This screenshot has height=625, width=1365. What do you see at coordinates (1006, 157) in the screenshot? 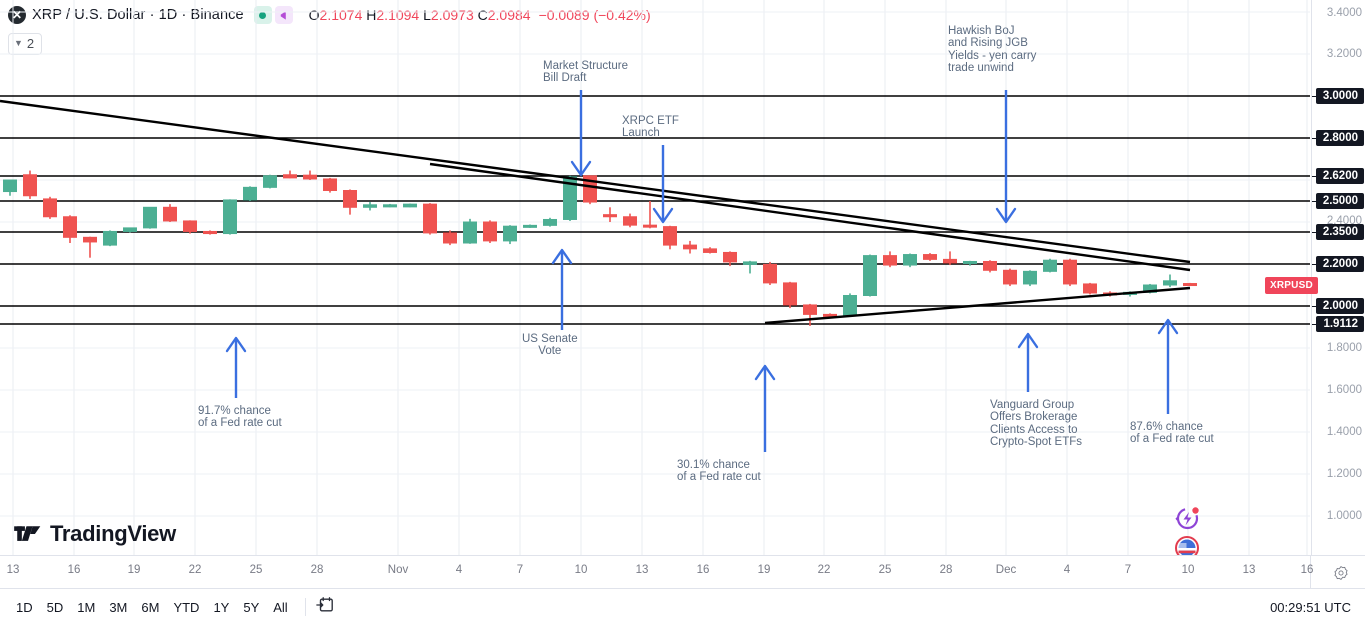
I see `hawkish-boj-arrow` at bounding box center [1006, 157].